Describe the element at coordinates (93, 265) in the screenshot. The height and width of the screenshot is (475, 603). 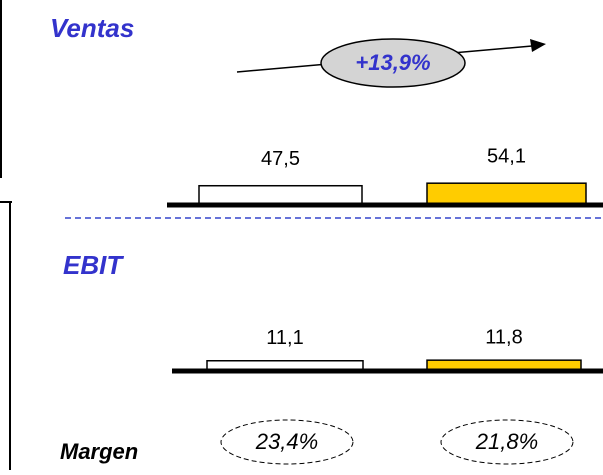
I see `chart-title: EBIT` at that location.